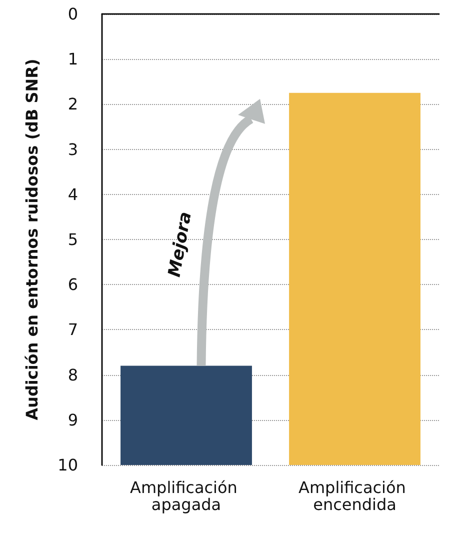  I want to click on y-tick-label: 10, so click(68, 465).